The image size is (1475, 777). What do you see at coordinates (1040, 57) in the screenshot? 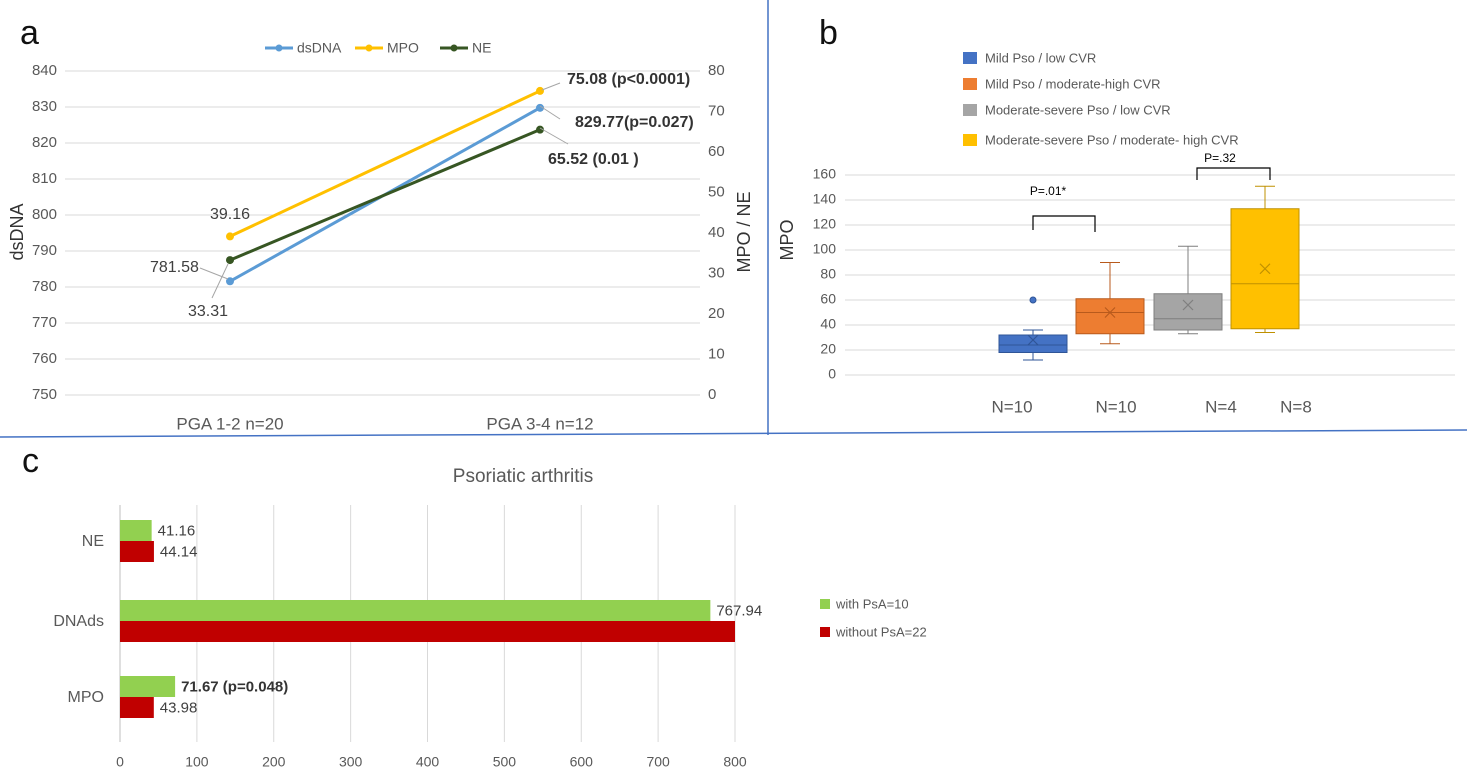
I see `legend-label-b: Mild Pso / low CVR` at bounding box center [1040, 57].